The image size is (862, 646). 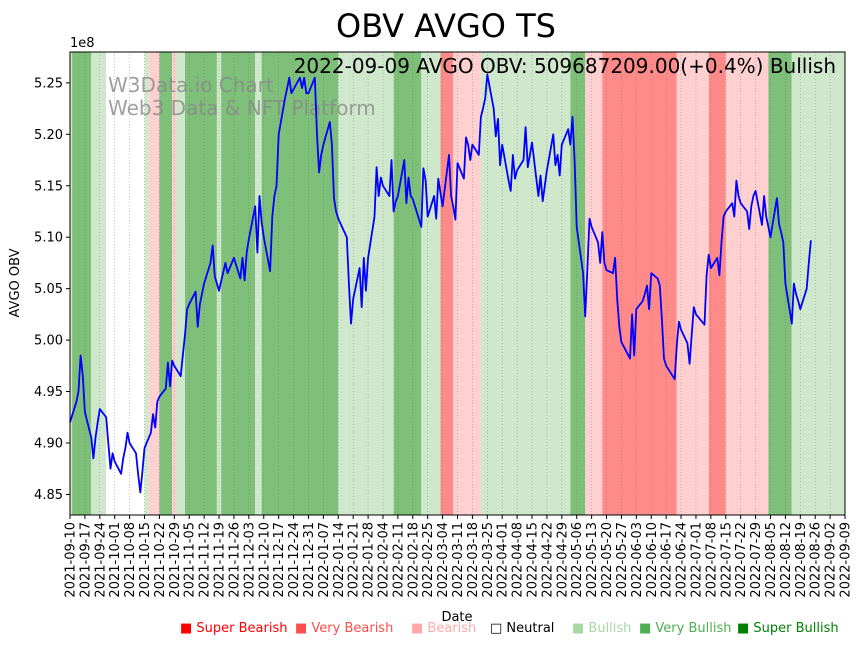 I want to click on x-tick-label: 2021-11-26, so click(x=234, y=560).